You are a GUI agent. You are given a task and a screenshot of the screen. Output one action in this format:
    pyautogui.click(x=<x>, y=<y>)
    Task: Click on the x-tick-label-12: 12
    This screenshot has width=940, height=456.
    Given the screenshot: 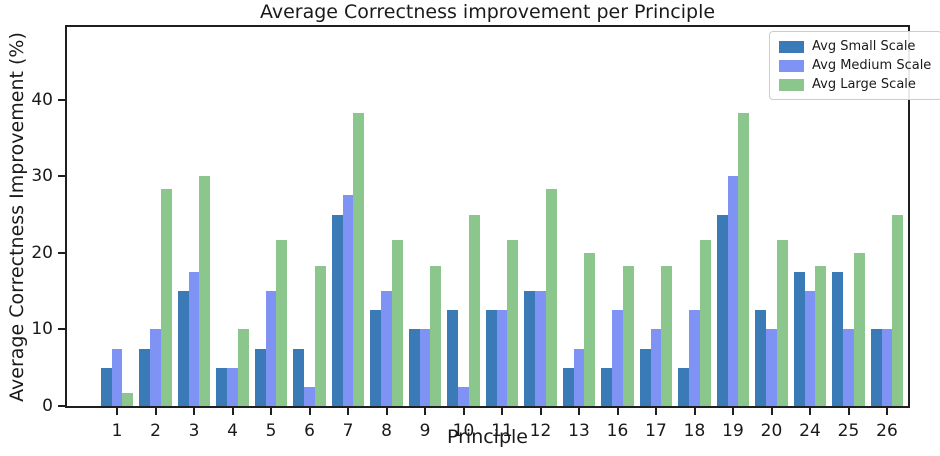 What is the action you would take?
    pyautogui.click(x=540, y=431)
    